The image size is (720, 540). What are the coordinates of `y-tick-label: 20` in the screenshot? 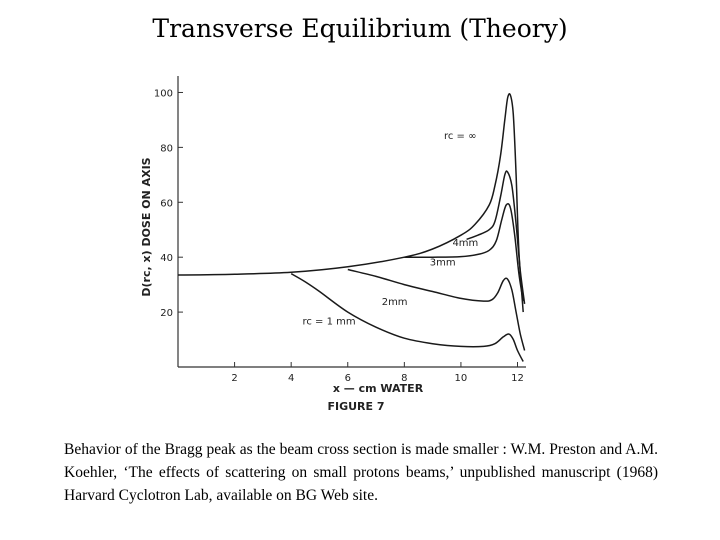 It's located at (166, 313).